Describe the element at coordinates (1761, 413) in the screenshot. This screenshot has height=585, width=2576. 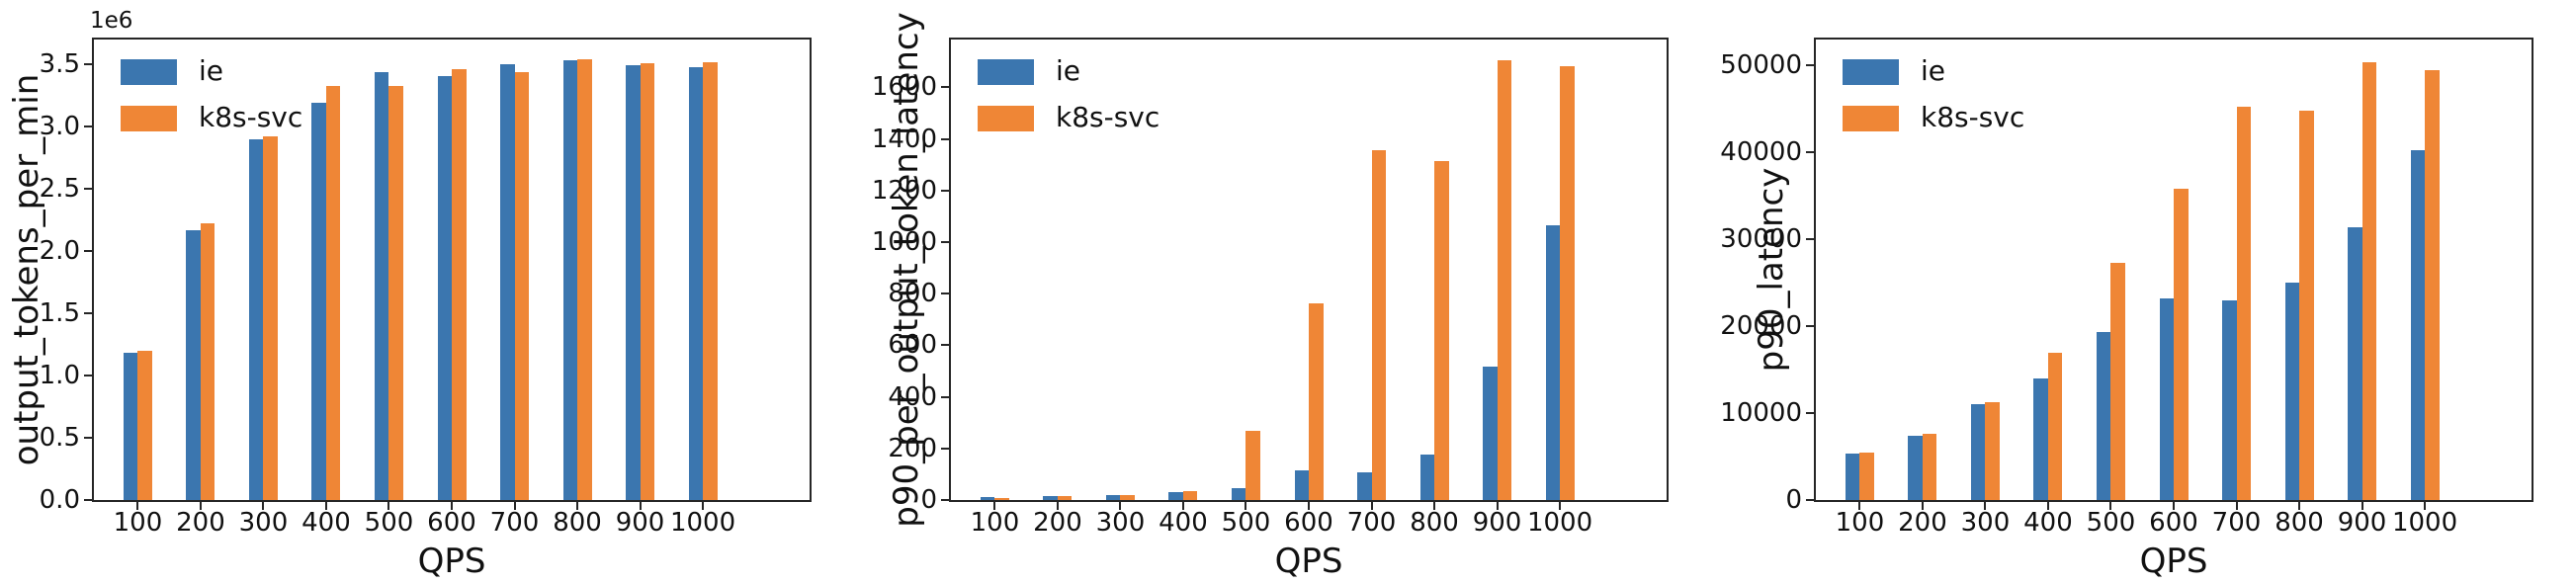
I see `y-tick-label: 10000` at that location.